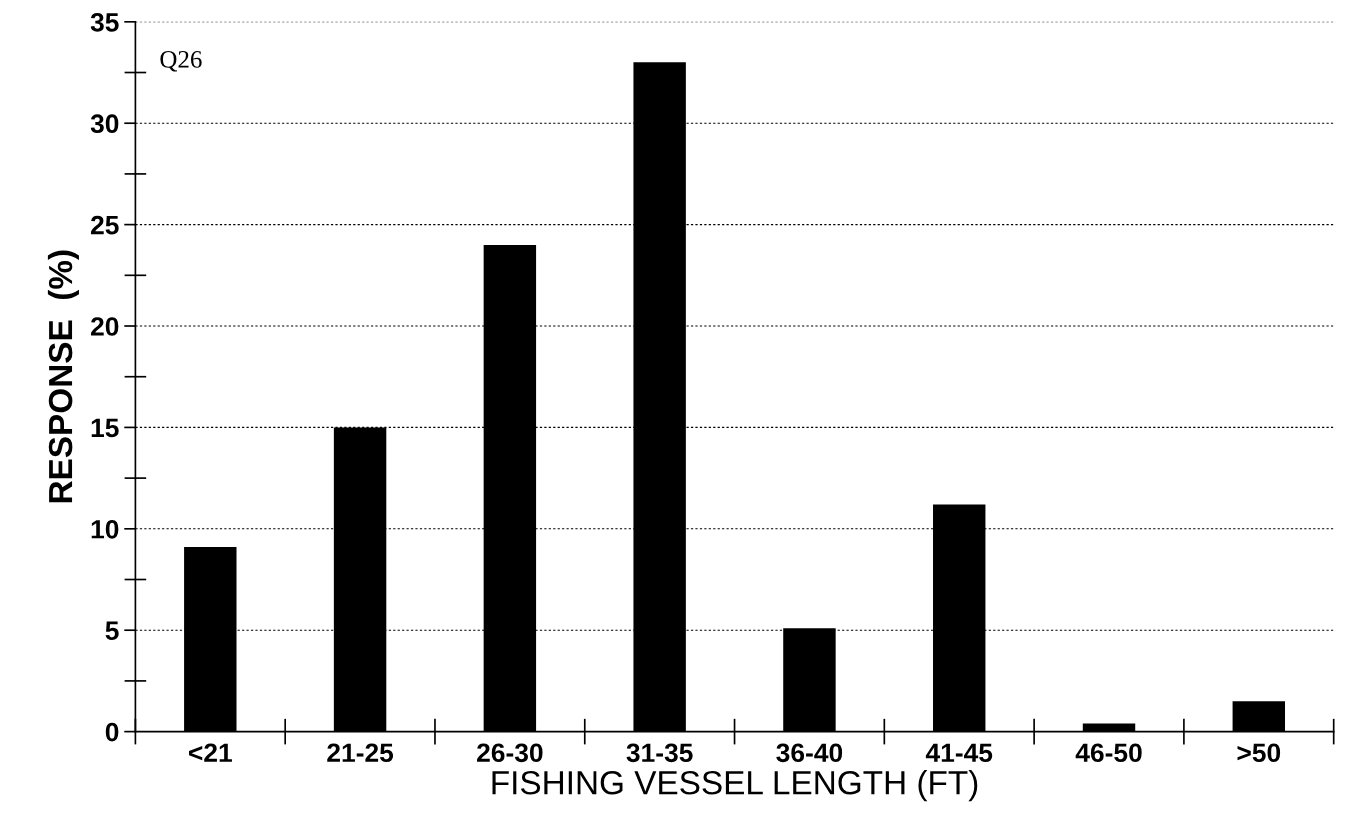 The height and width of the screenshot is (839, 1354). Describe the element at coordinates (360, 753) in the screenshot. I see `x-tick-label: 21-25` at that location.